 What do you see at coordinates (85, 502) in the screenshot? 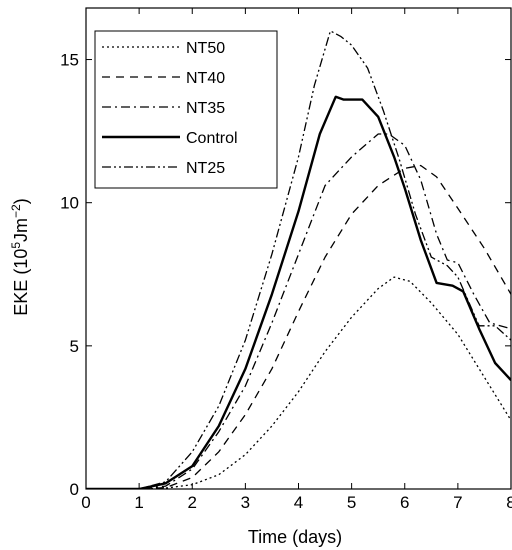
I see `x-tick-label: 0` at bounding box center [85, 502].